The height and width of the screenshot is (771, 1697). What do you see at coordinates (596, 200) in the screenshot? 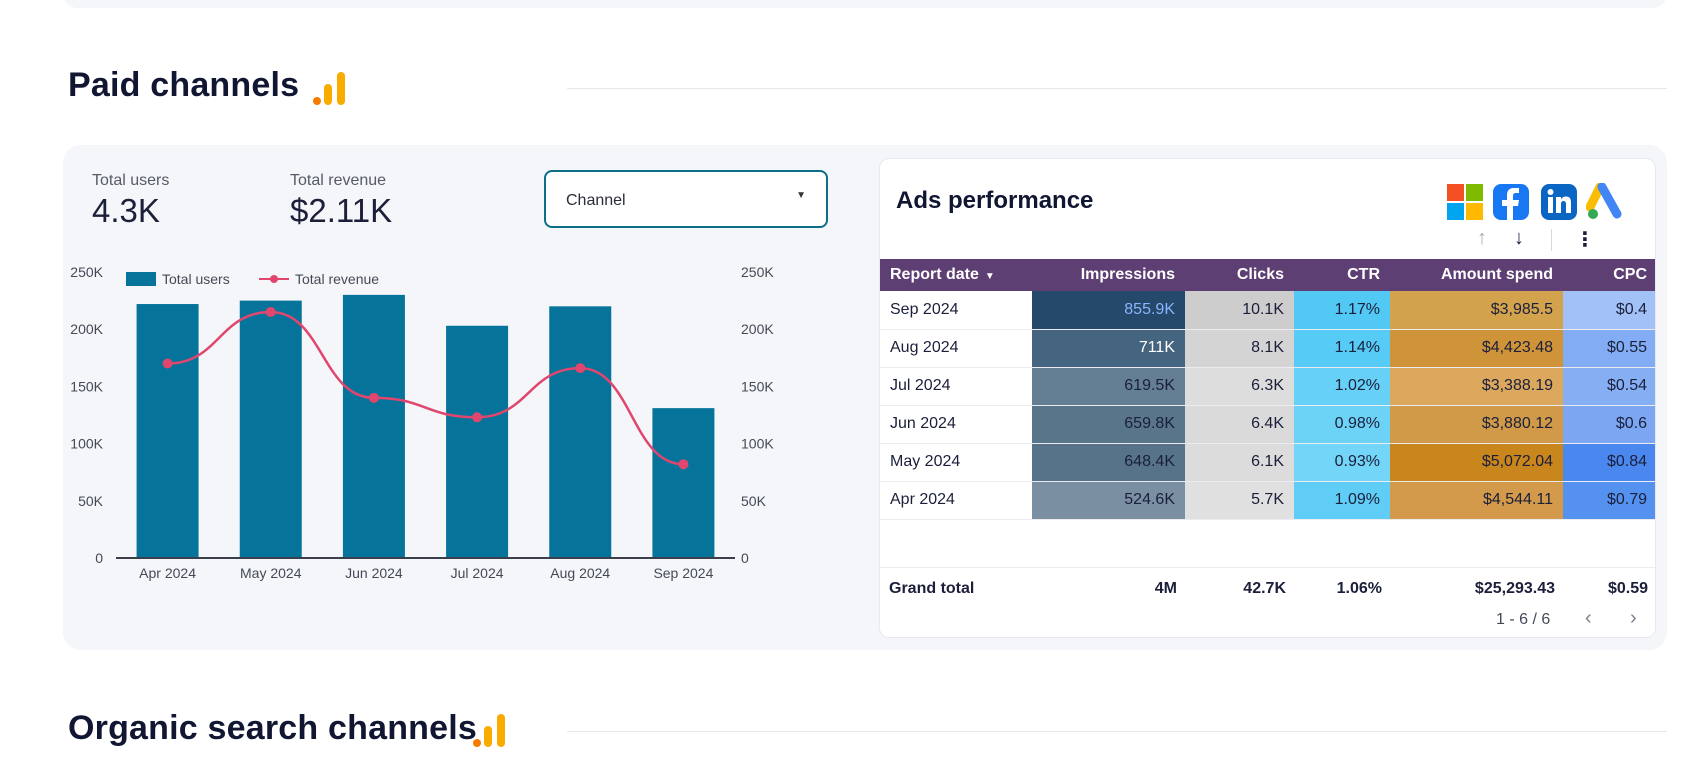
I see `channel-dropdown-label: Channel` at bounding box center [596, 200].